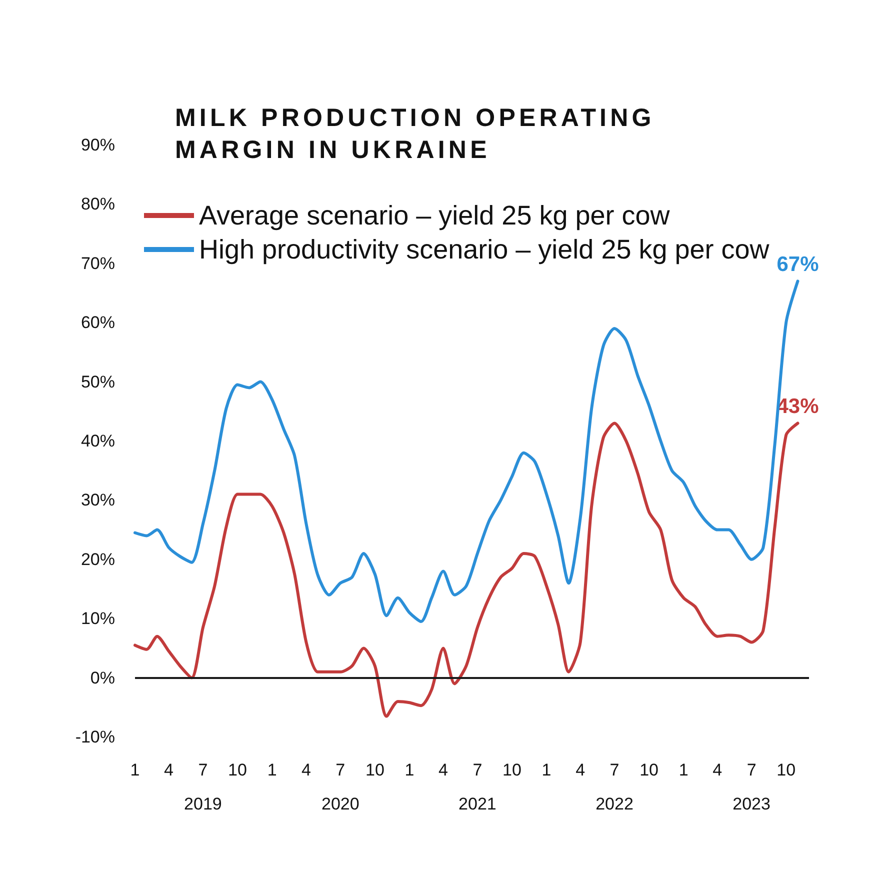 The width and height of the screenshot is (876, 887). I want to click on y-tick-label: 30%, so click(97, 500).